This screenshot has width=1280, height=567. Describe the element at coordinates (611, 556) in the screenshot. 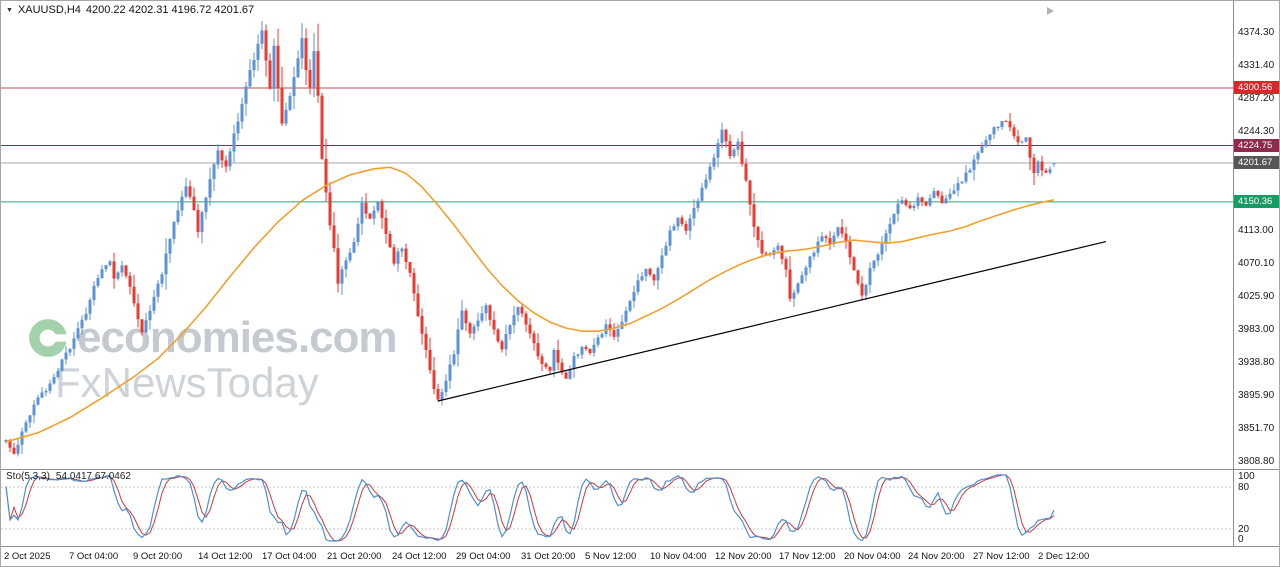

I see `time-axis-label: 5 Nov 12:00` at that location.